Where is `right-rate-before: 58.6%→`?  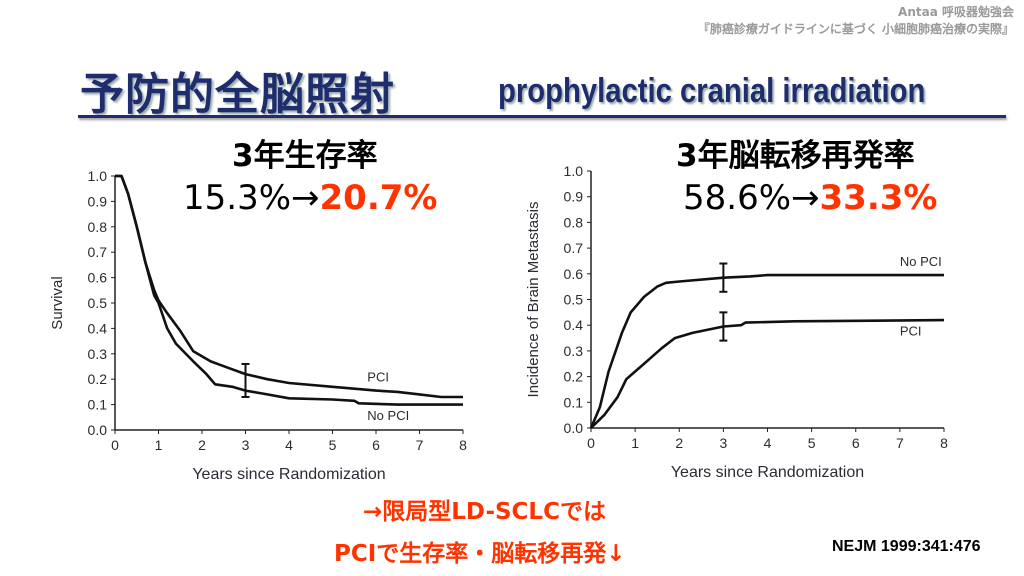
right-rate-before: 58.6%→ is located at coordinates (751, 198).